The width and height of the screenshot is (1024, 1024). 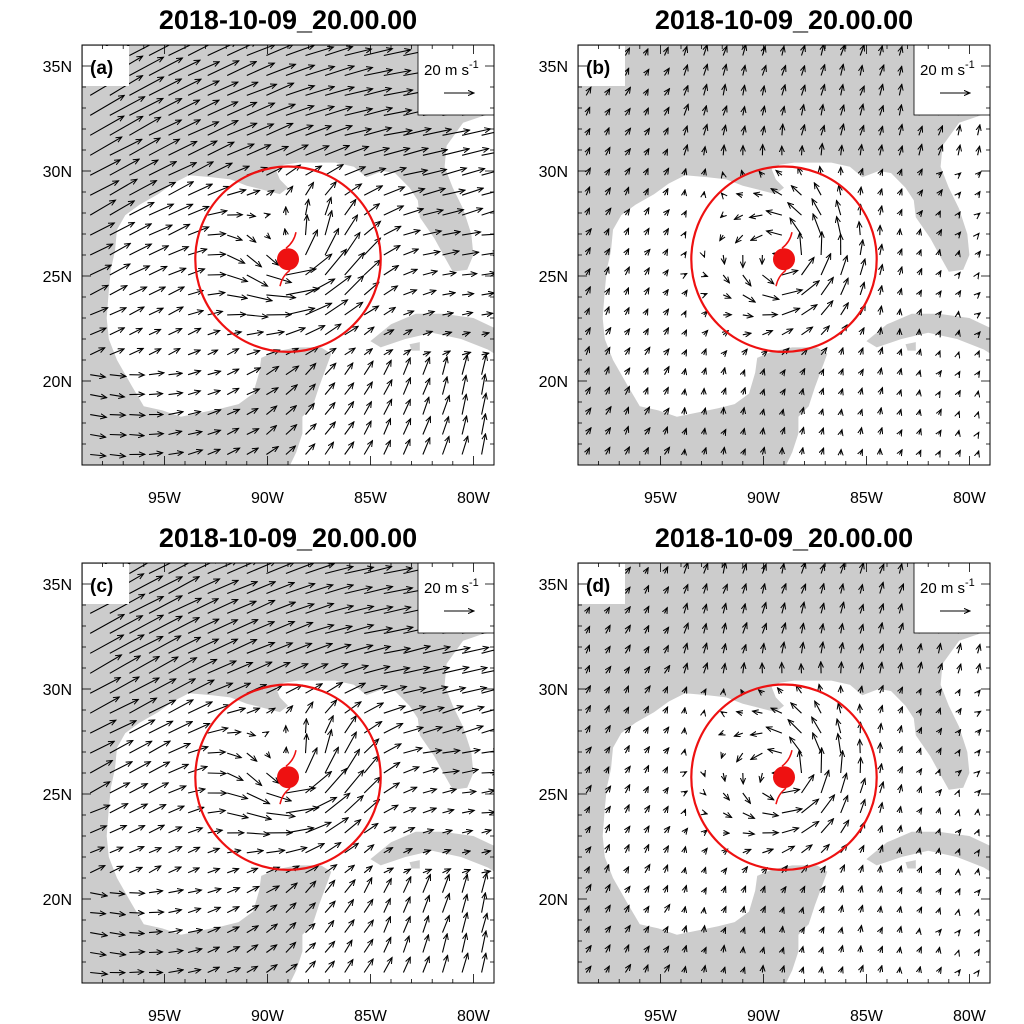 I want to click on lon-tick-label: 90W, so click(x=268, y=498).